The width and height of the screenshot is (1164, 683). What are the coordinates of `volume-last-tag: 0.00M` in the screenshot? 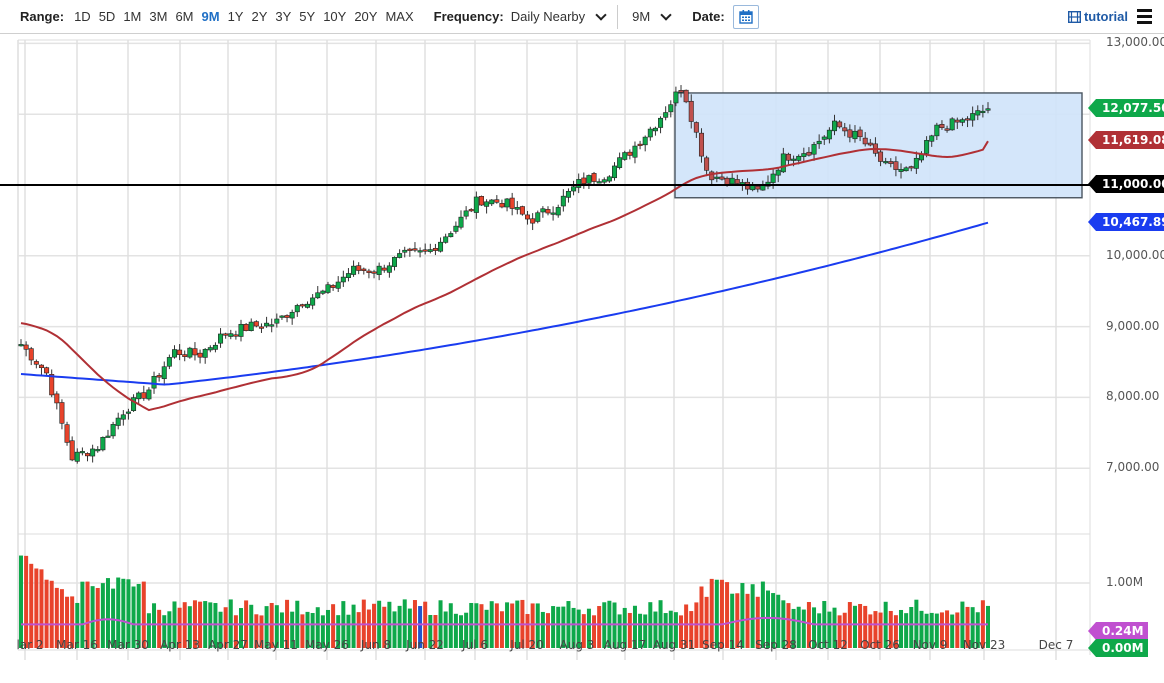 It's located at (1118, 648).